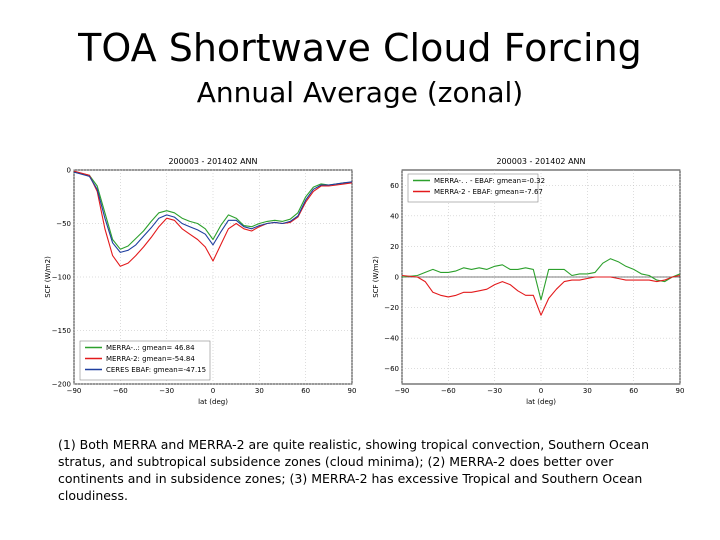  Describe the element at coordinates (63, 224) in the screenshot. I see `y-tick-label: −50` at that location.